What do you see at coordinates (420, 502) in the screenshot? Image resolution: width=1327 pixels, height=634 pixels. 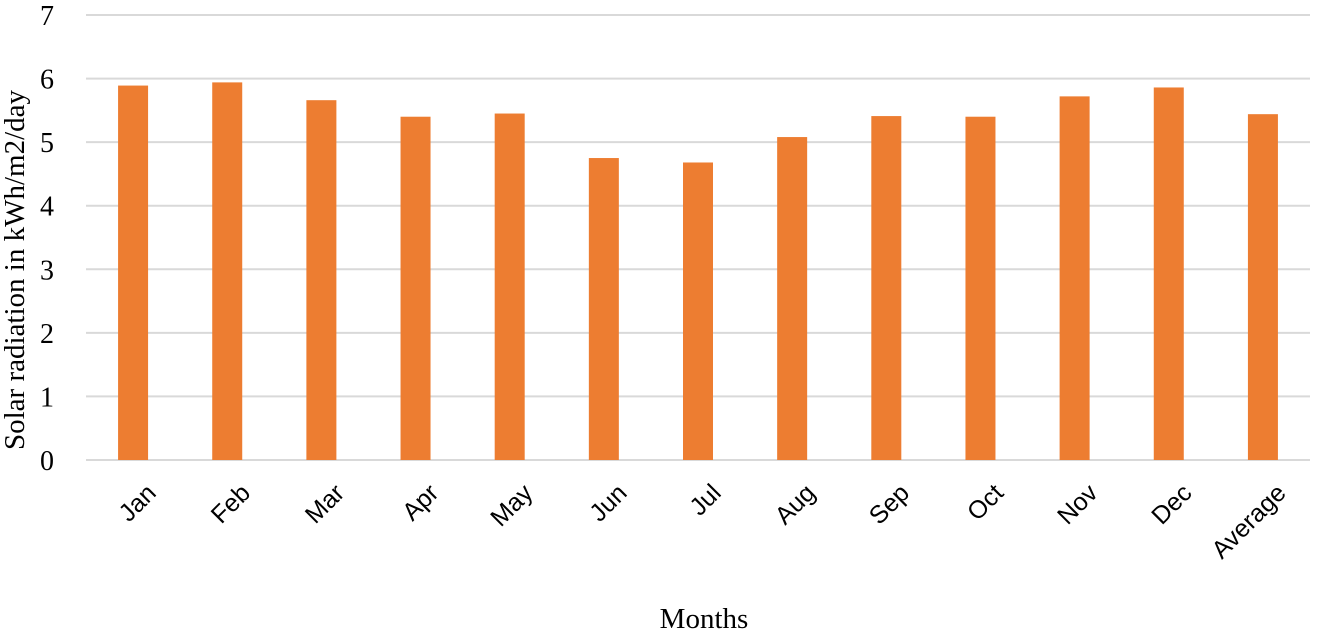 I see `x-tick-label: Apr` at bounding box center [420, 502].